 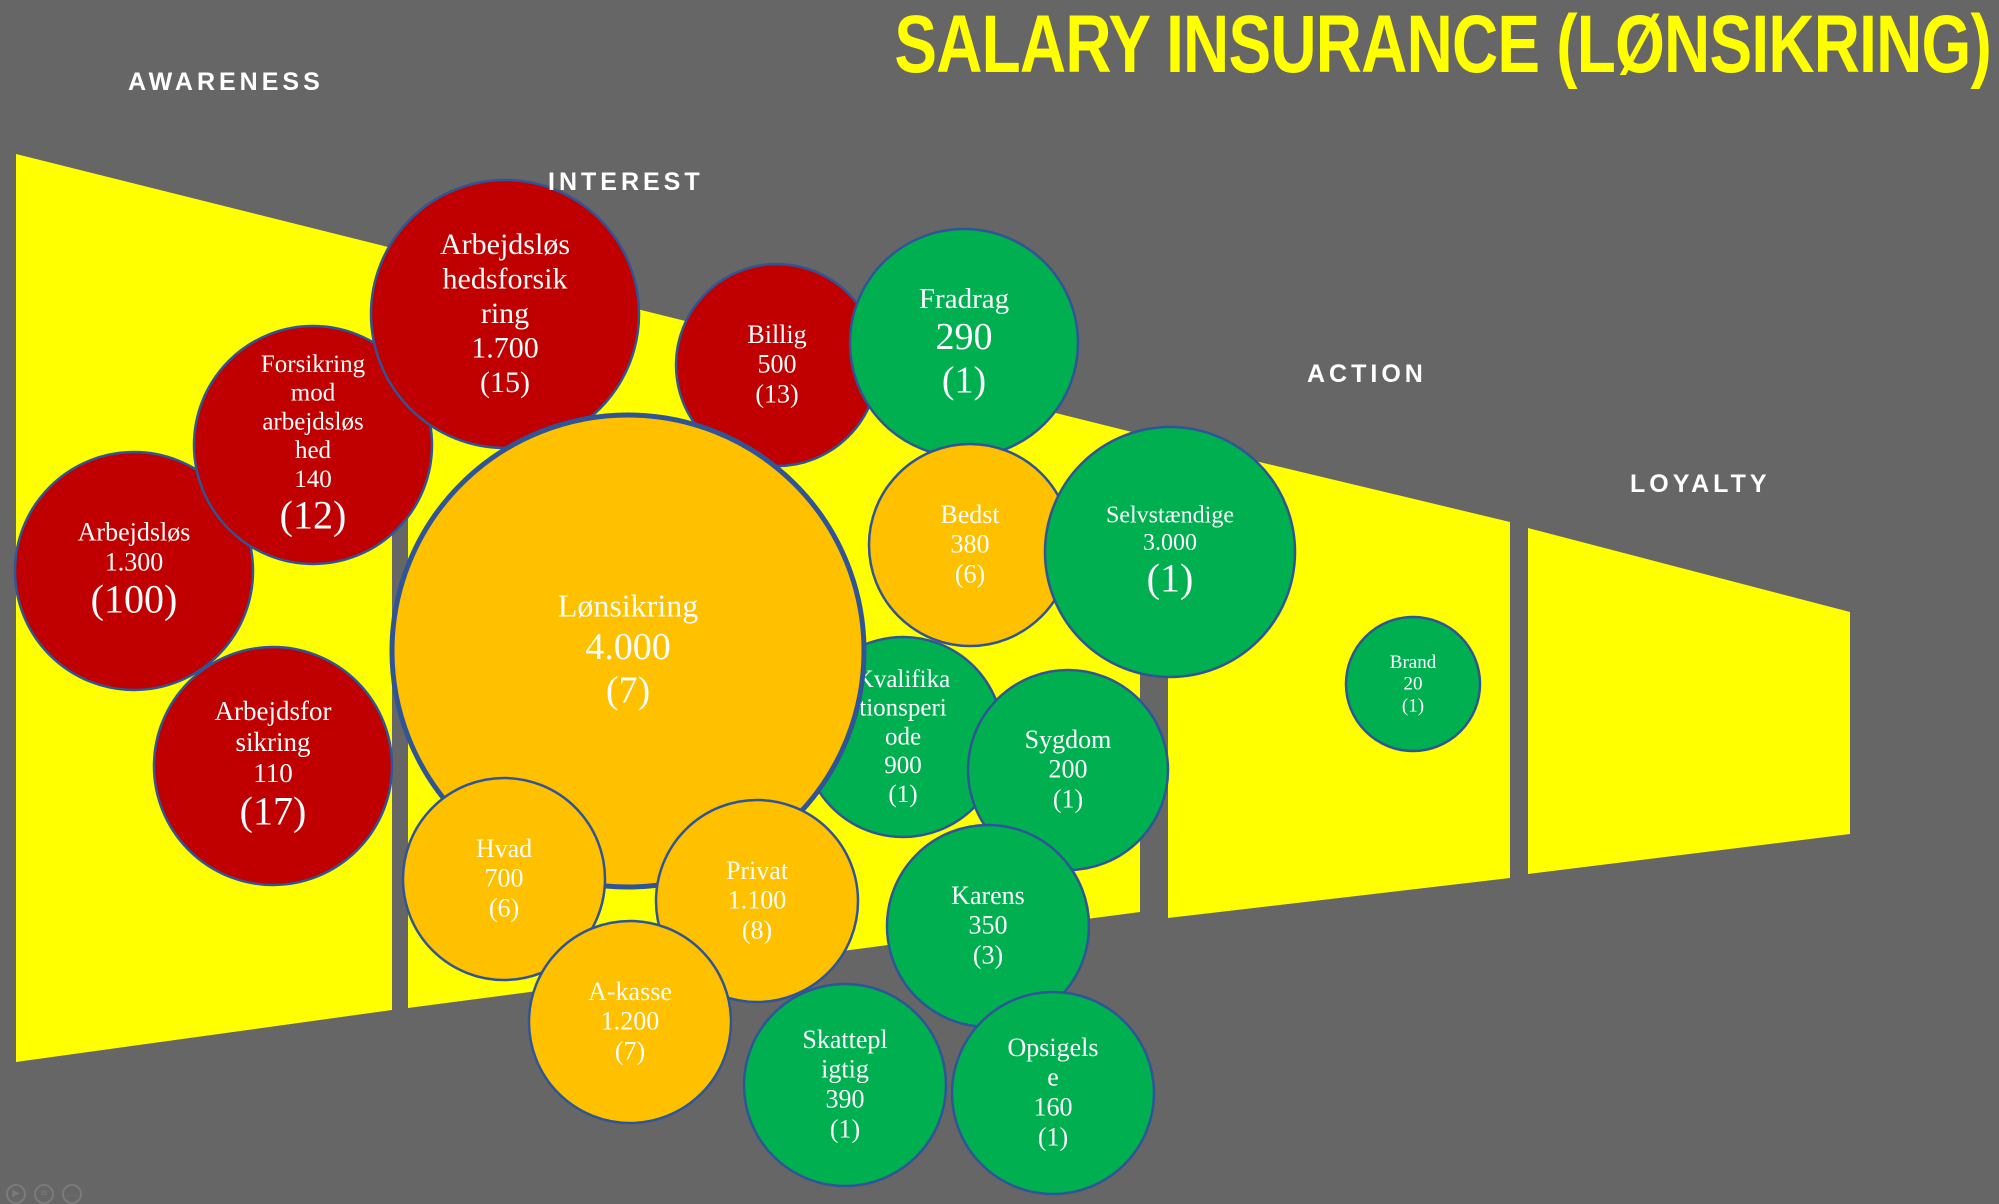 I want to click on bubble-label-line: 1.100, so click(x=757, y=900).